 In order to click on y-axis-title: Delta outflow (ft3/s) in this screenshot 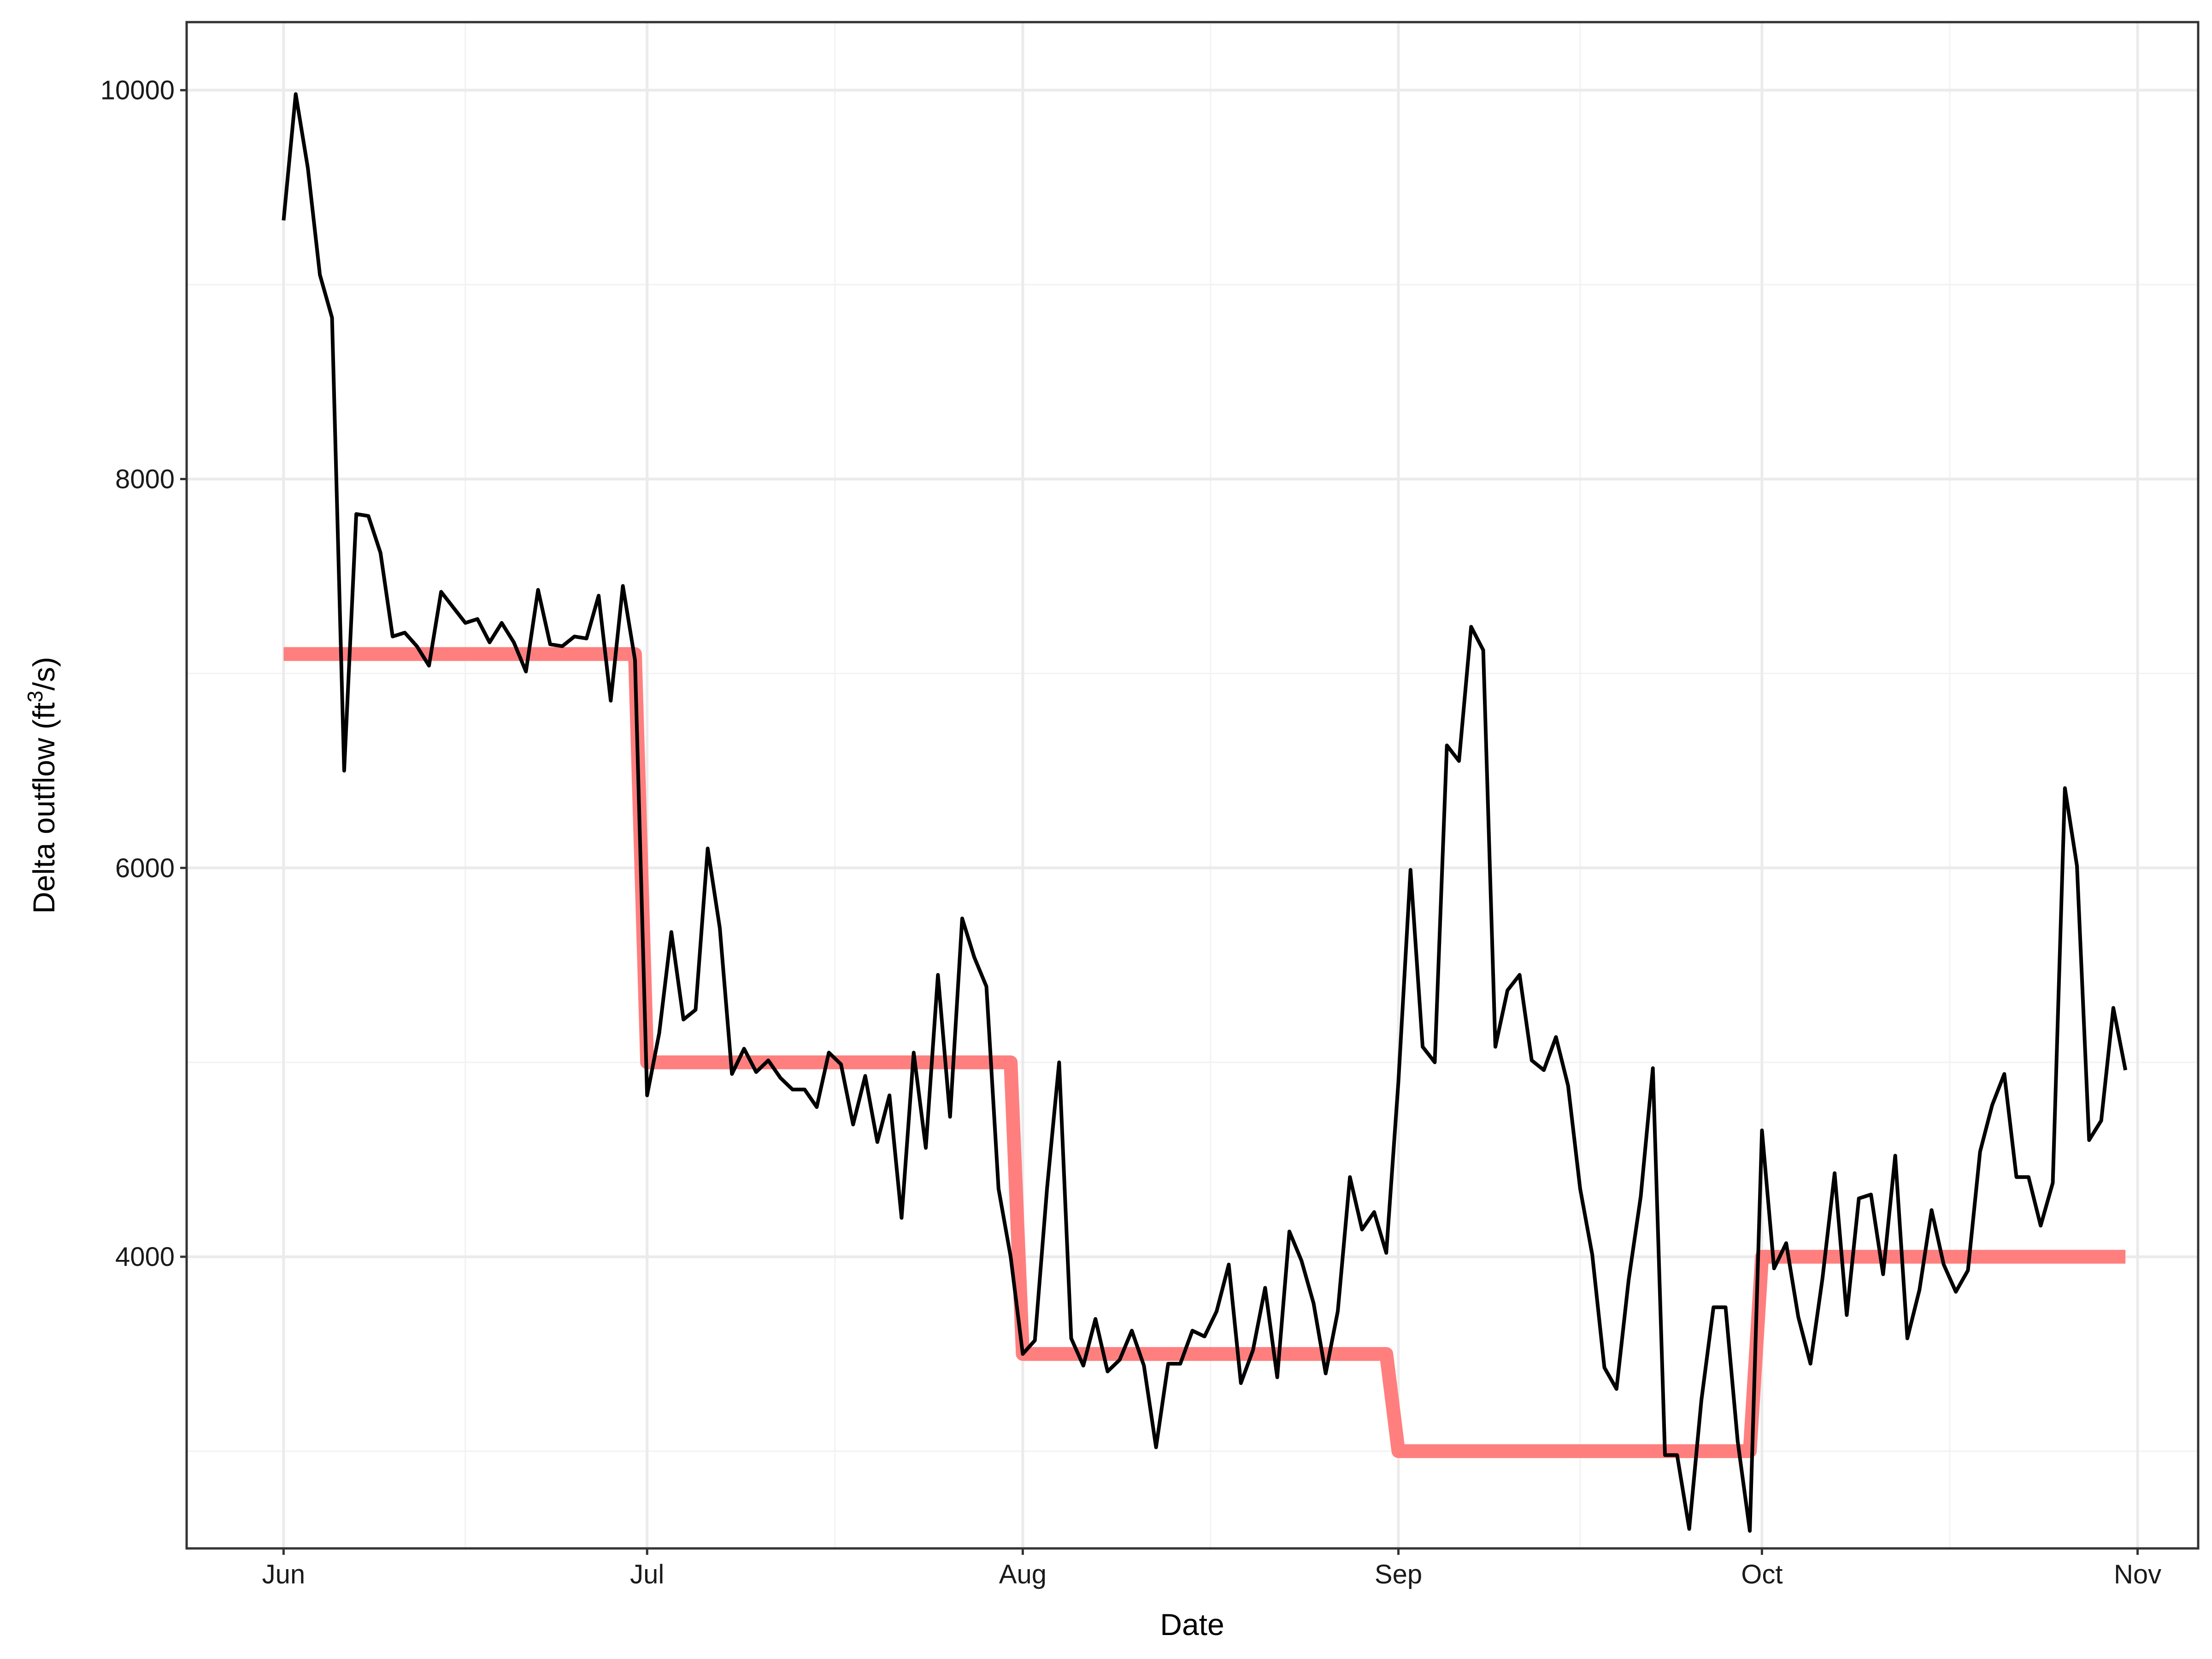, I will do `click(42, 785)`.